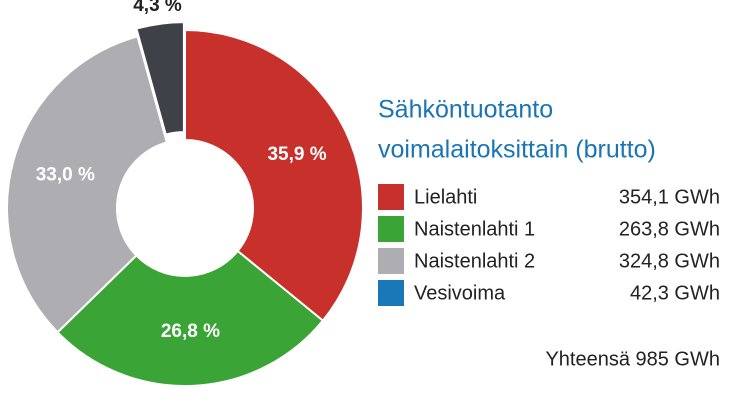  Describe the element at coordinates (669, 197) in the screenshot. I see `legend-value: 354,1 GWh` at that location.